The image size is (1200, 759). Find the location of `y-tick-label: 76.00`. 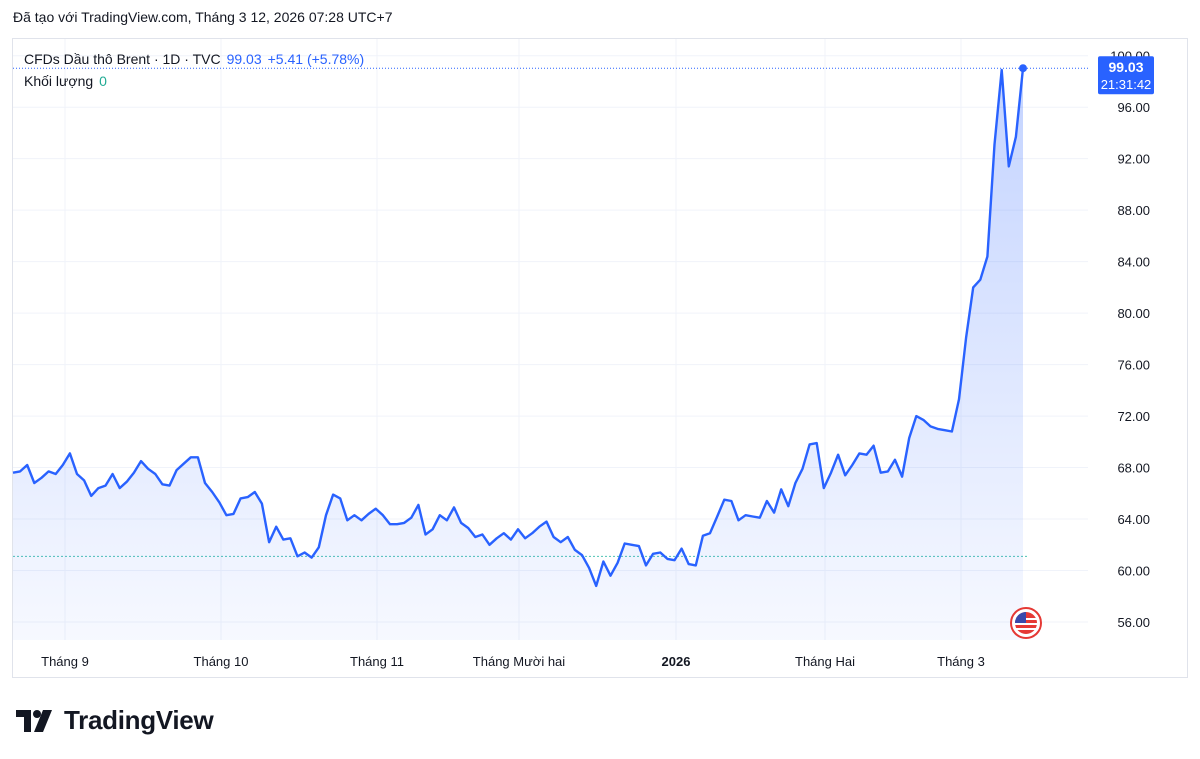

y-tick-label: 76.00 is located at coordinates (1133, 365).